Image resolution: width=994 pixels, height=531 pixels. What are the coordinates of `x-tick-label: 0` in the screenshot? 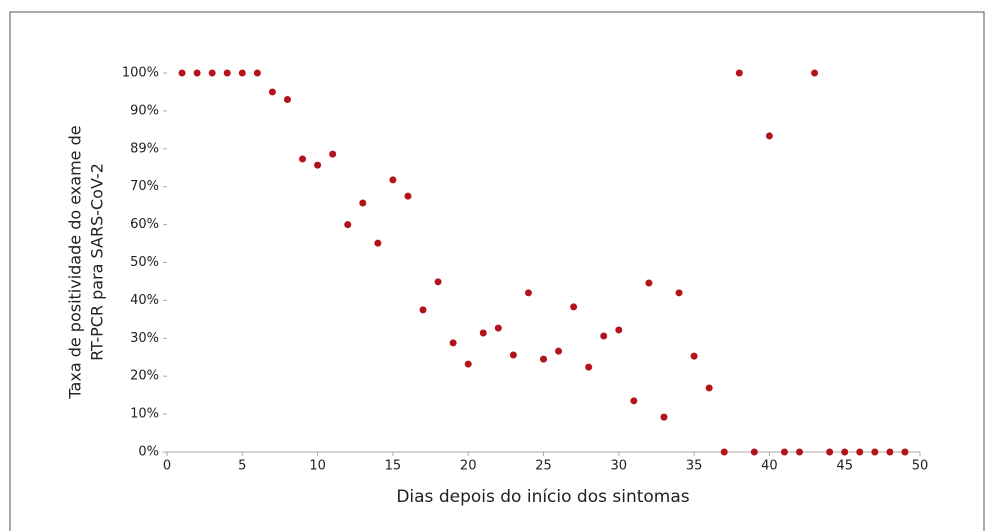 It's located at (167, 466).